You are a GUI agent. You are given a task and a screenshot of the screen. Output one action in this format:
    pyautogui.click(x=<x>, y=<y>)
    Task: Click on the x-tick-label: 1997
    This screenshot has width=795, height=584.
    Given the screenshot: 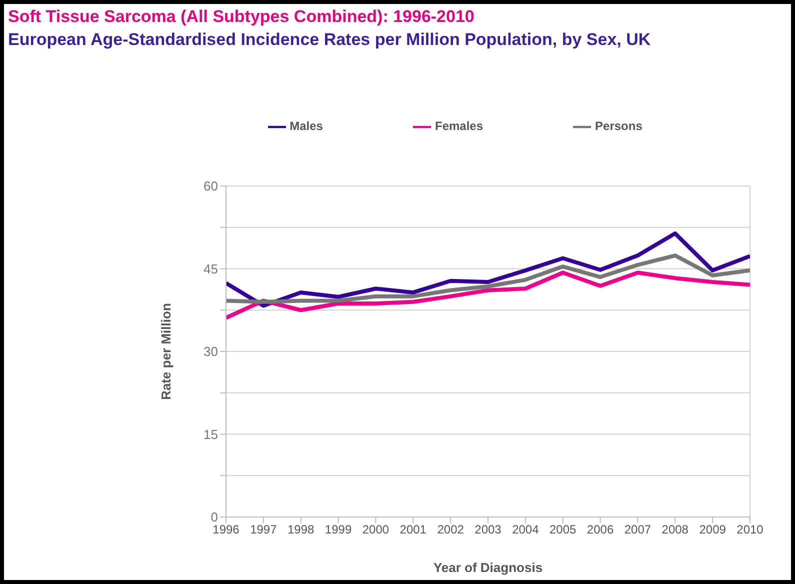 What is the action you would take?
    pyautogui.click(x=264, y=529)
    